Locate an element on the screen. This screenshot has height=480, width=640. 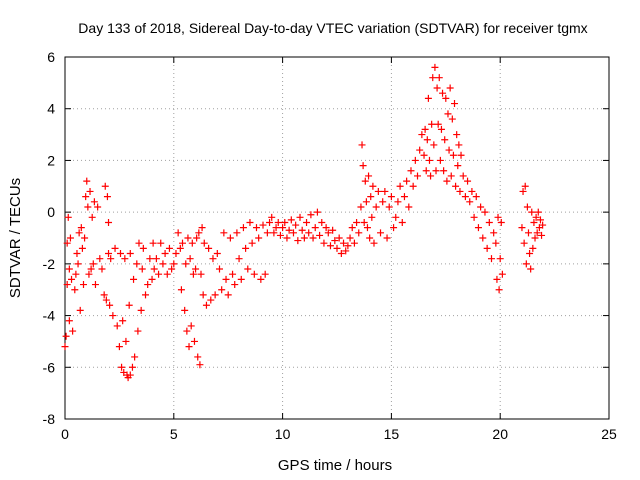
x-tick-label: 25 is located at coordinates (609, 434).